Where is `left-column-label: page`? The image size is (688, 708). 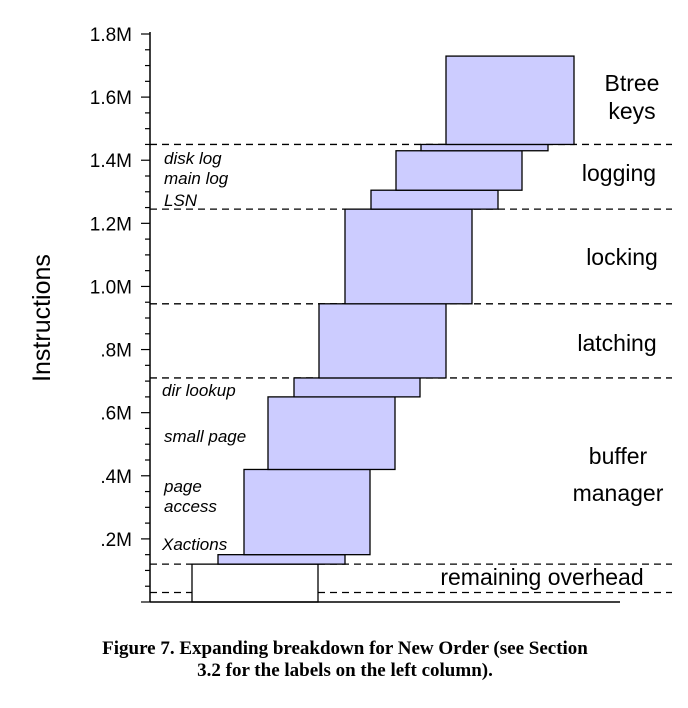 left-column-label: page is located at coordinates (182, 486).